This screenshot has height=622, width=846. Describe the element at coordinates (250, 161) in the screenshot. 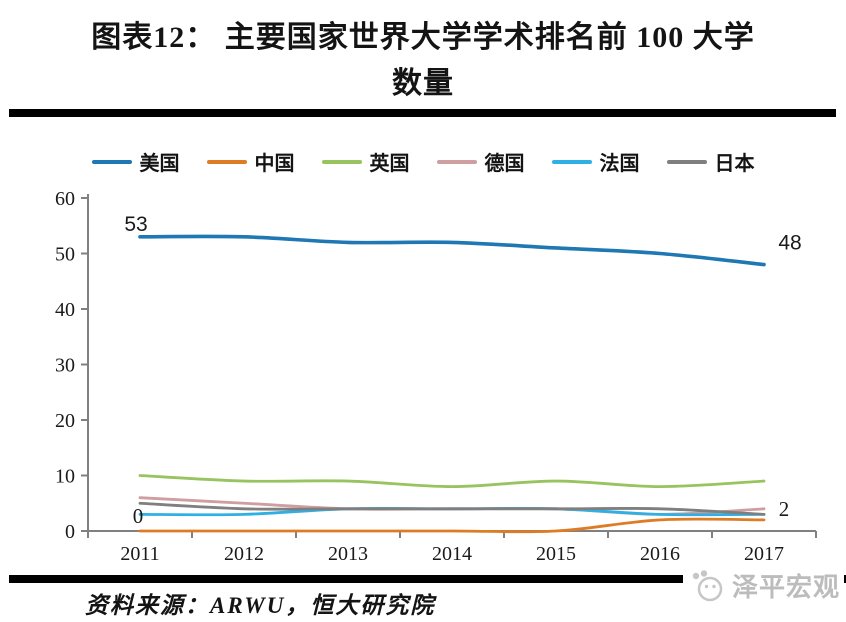

I see `legend-item-china: 中国` at that location.